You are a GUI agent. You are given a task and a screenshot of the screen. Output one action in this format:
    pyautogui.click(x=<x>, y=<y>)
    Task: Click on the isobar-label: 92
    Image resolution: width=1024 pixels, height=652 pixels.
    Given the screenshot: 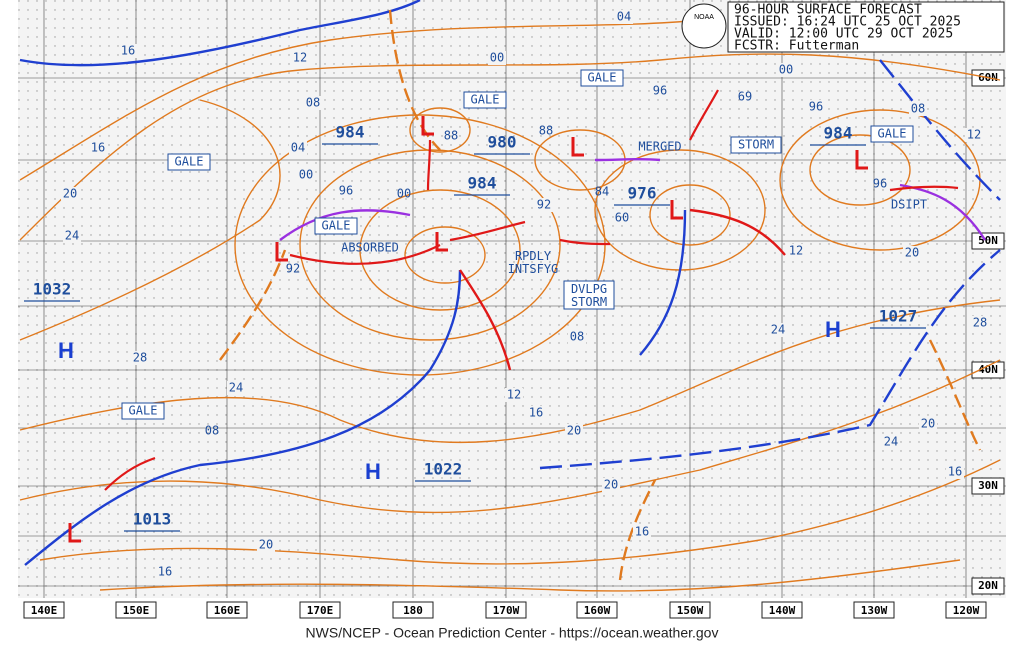 What is the action you would take?
    pyautogui.click(x=544, y=205)
    